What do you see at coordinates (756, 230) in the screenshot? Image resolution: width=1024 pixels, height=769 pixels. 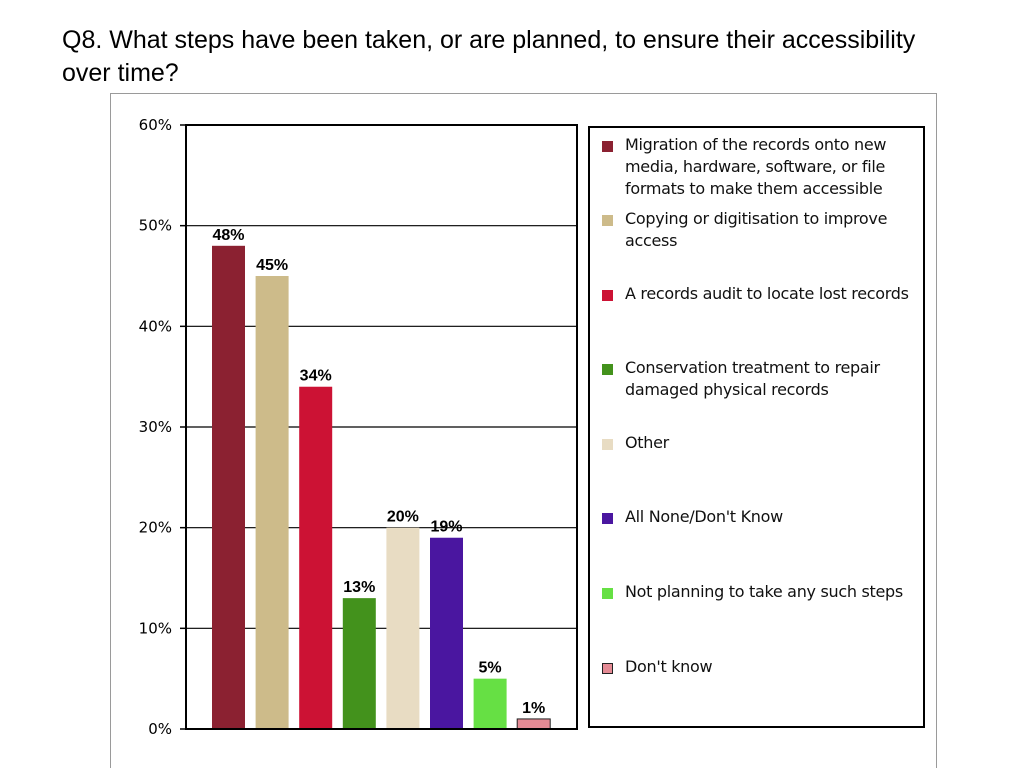 I see `legend-label: Copying or digitisation to improve access` at bounding box center [756, 230].